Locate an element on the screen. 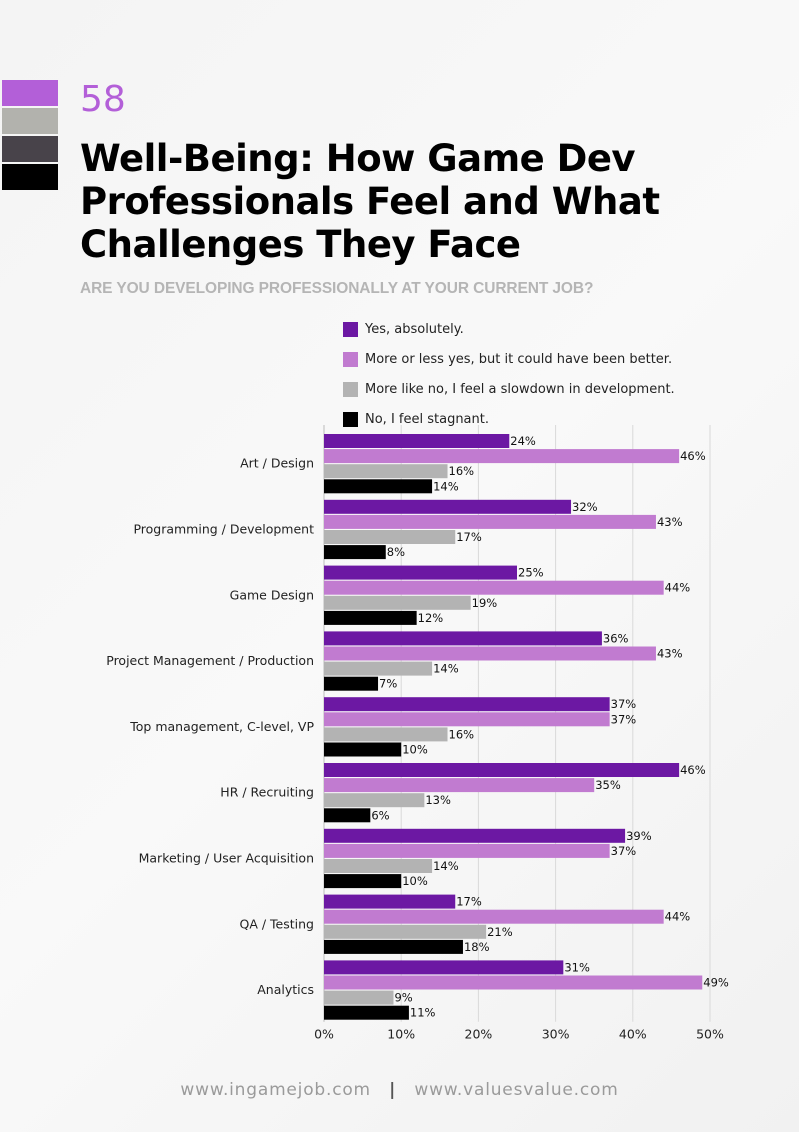 Image resolution: width=799 pixels, height=1132 pixels. legend-label: No, I feel stagnant. is located at coordinates (427, 419).